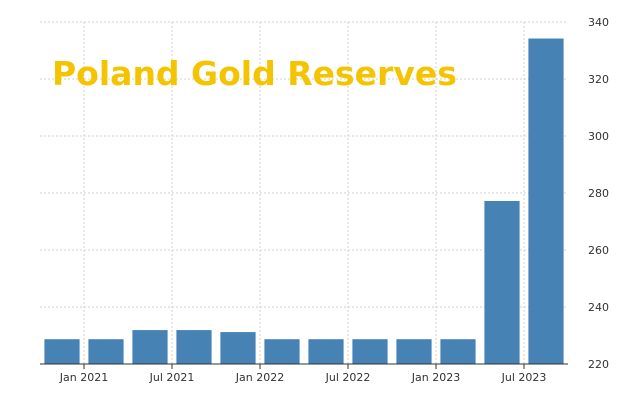  What do you see at coordinates (598, 364) in the screenshot?
I see `y-tick-label: 220` at bounding box center [598, 364].